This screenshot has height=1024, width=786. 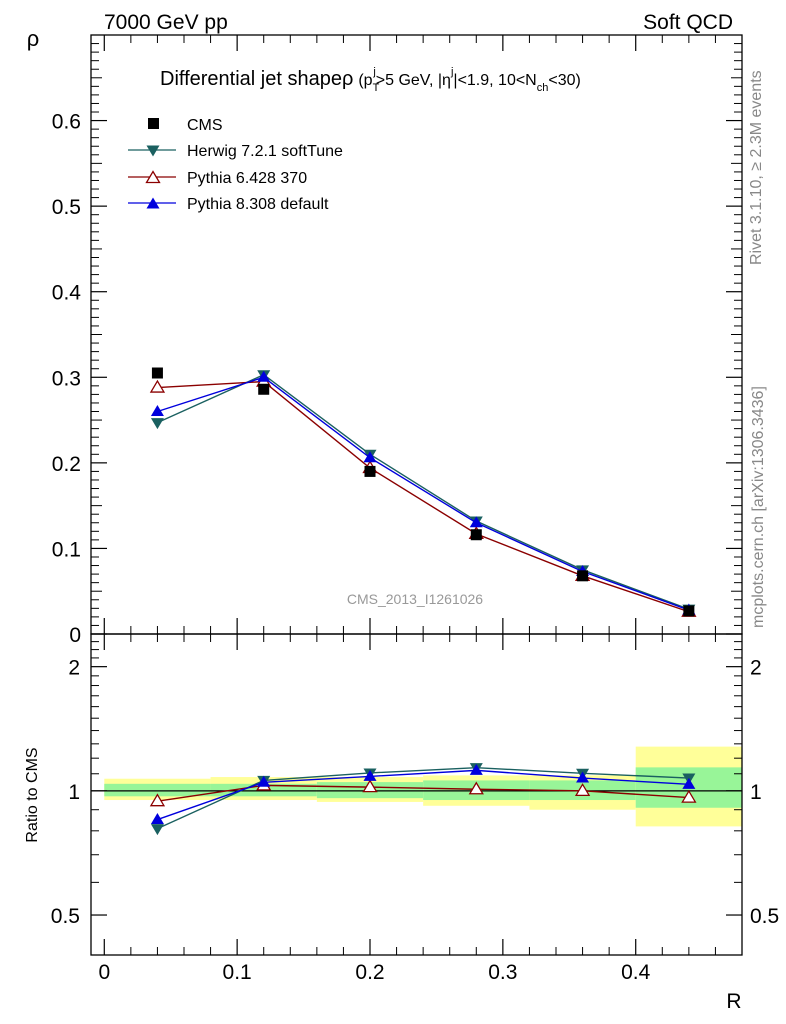 What do you see at coordinates (369, 972) in the screenshot?
I see `x-tick-label: 0.2` at bounding box center [369, 972].